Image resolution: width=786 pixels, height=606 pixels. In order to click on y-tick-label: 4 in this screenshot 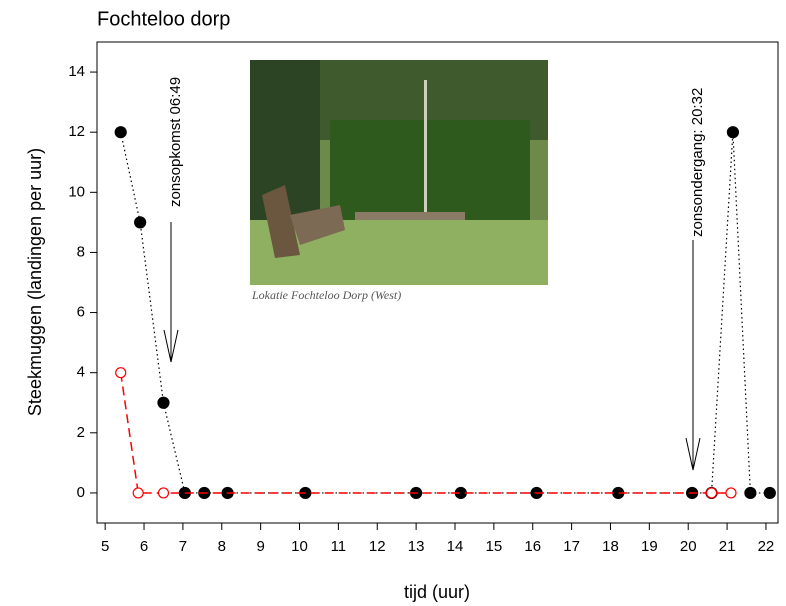, I will do `click(81, 372)`.